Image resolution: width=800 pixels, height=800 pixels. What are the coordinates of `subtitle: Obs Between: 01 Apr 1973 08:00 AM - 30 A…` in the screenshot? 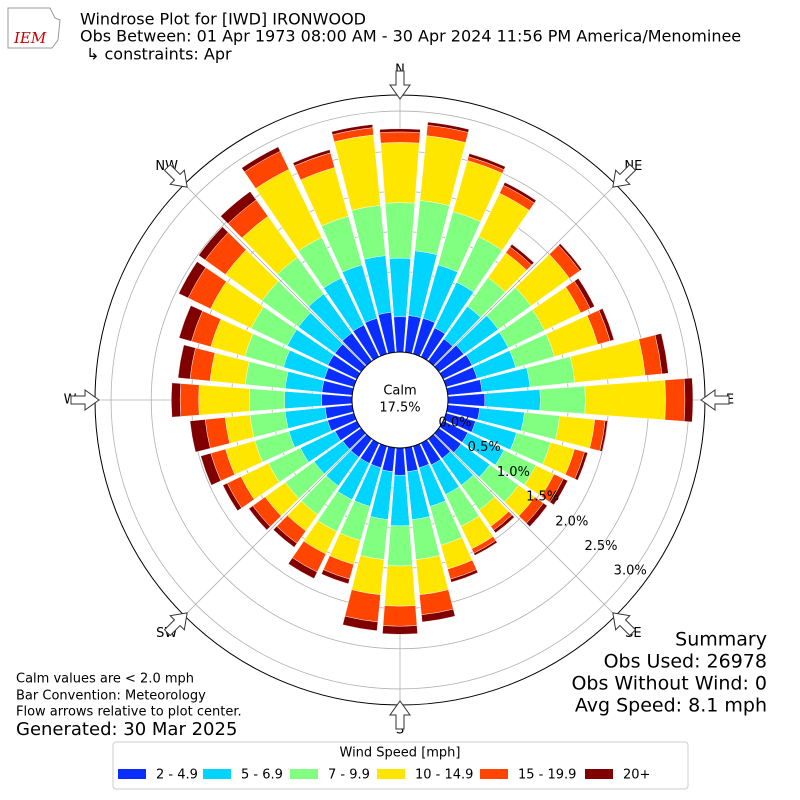 It's located at (410, 36).